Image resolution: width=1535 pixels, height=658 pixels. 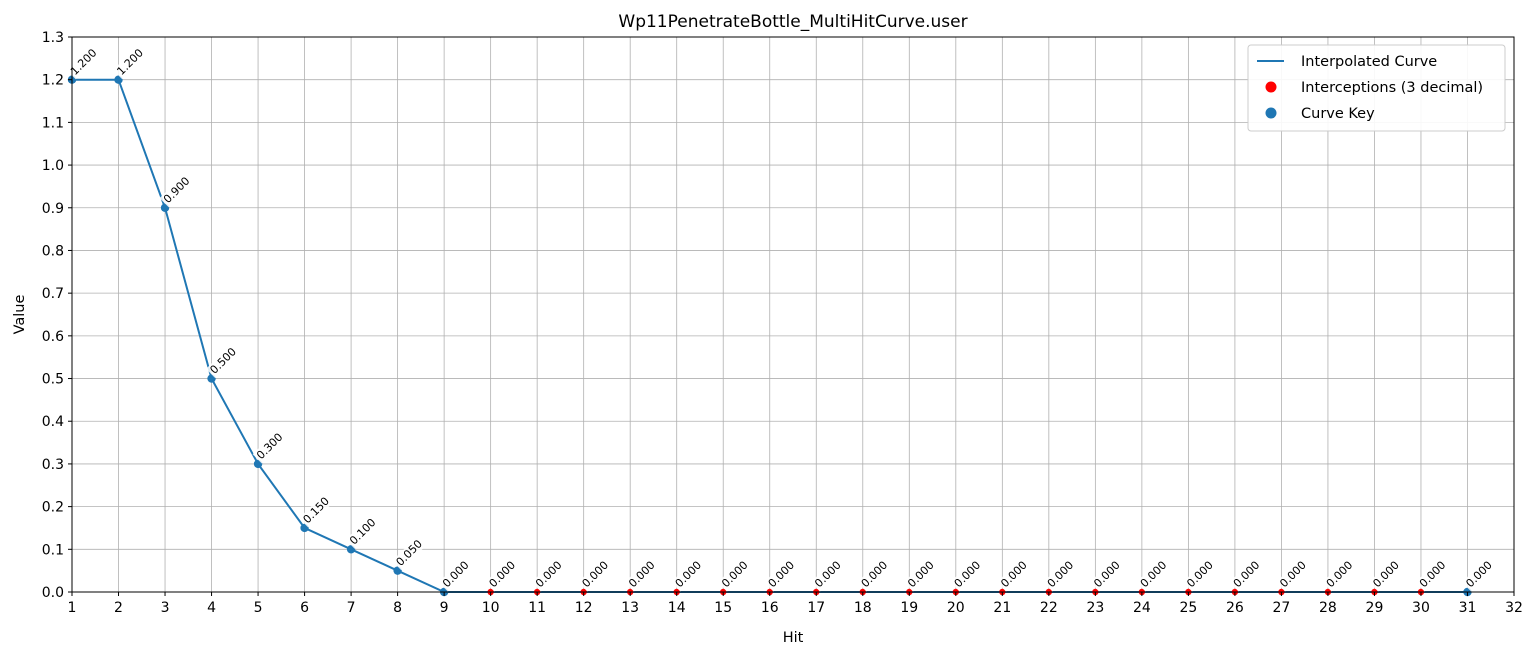 What do you see at coordinates (1095, 608) in the screenshot?
I see `x-tick-label: 23` at bounding box center [1095, 608].